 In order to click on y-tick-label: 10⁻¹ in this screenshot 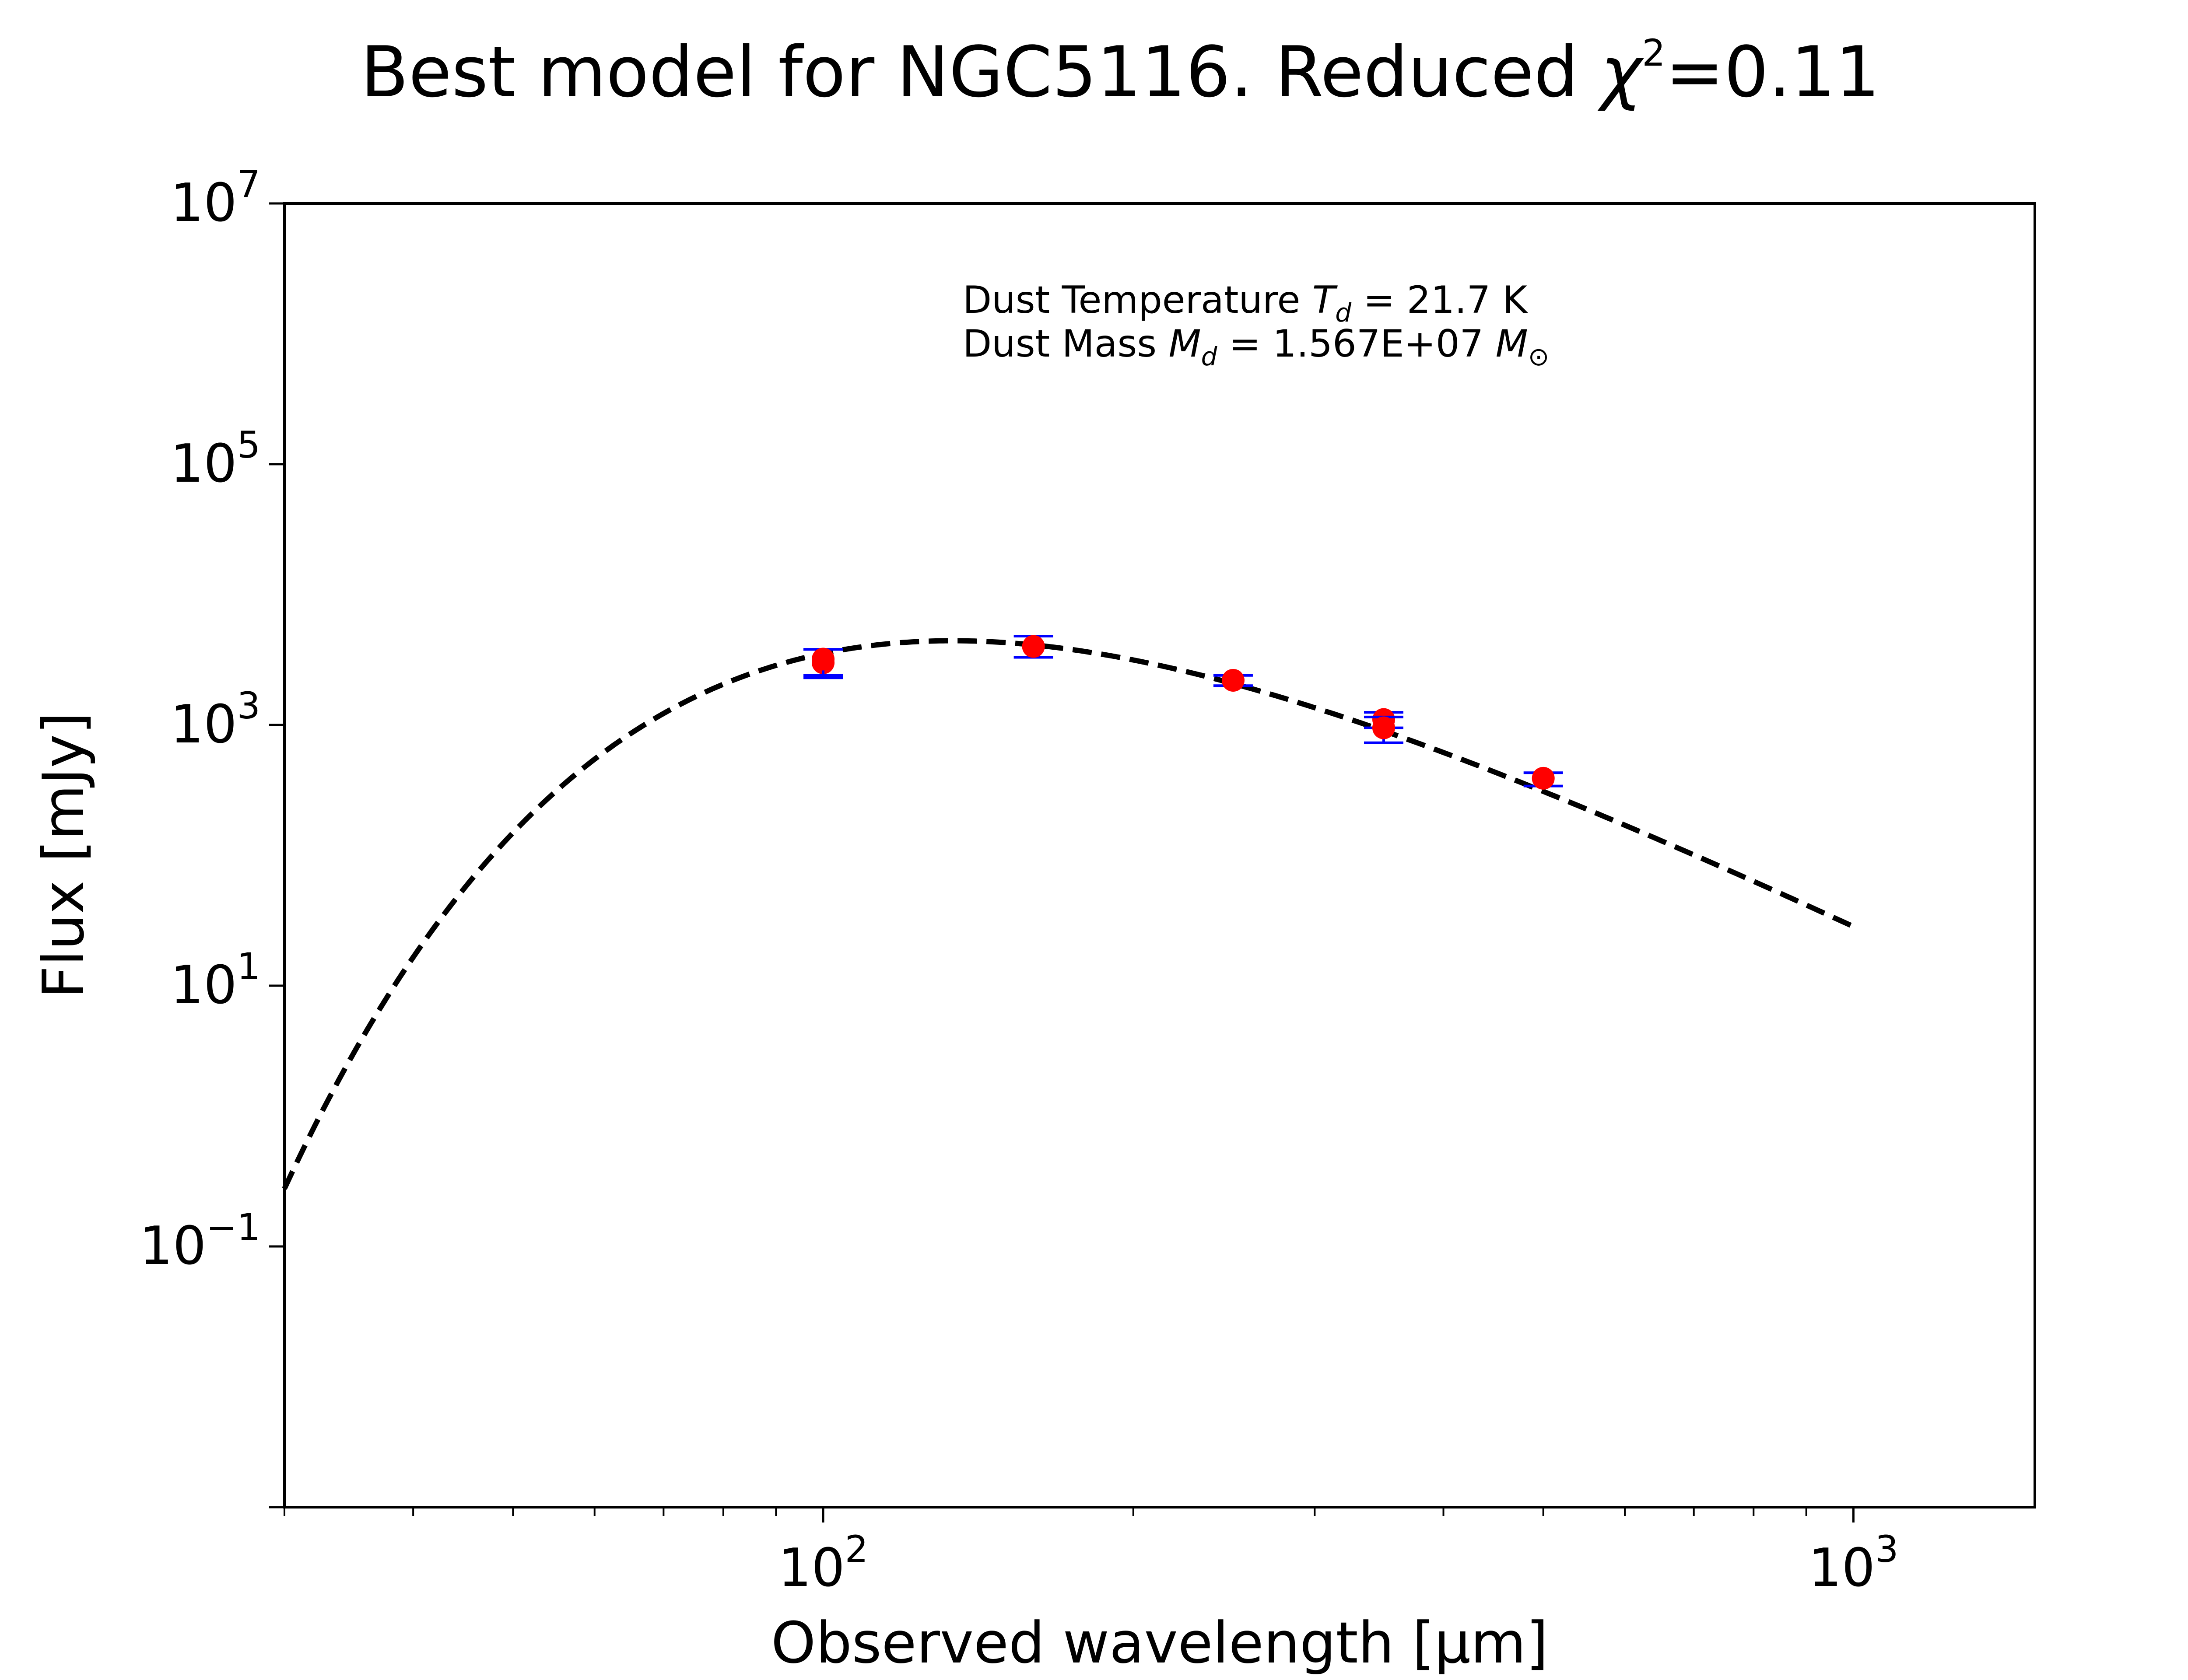, I will do `click(200, 1241)`.